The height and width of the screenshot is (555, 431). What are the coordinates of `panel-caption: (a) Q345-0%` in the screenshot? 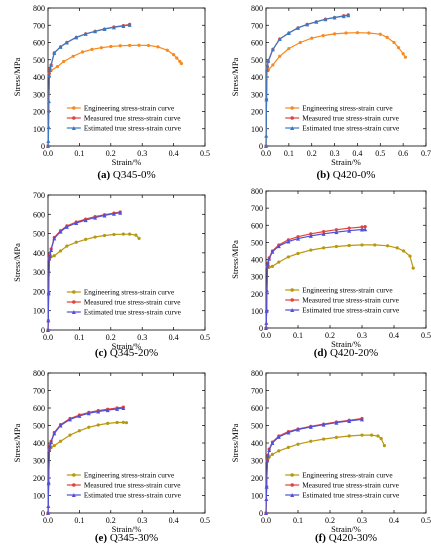 It's located at (126, 175).